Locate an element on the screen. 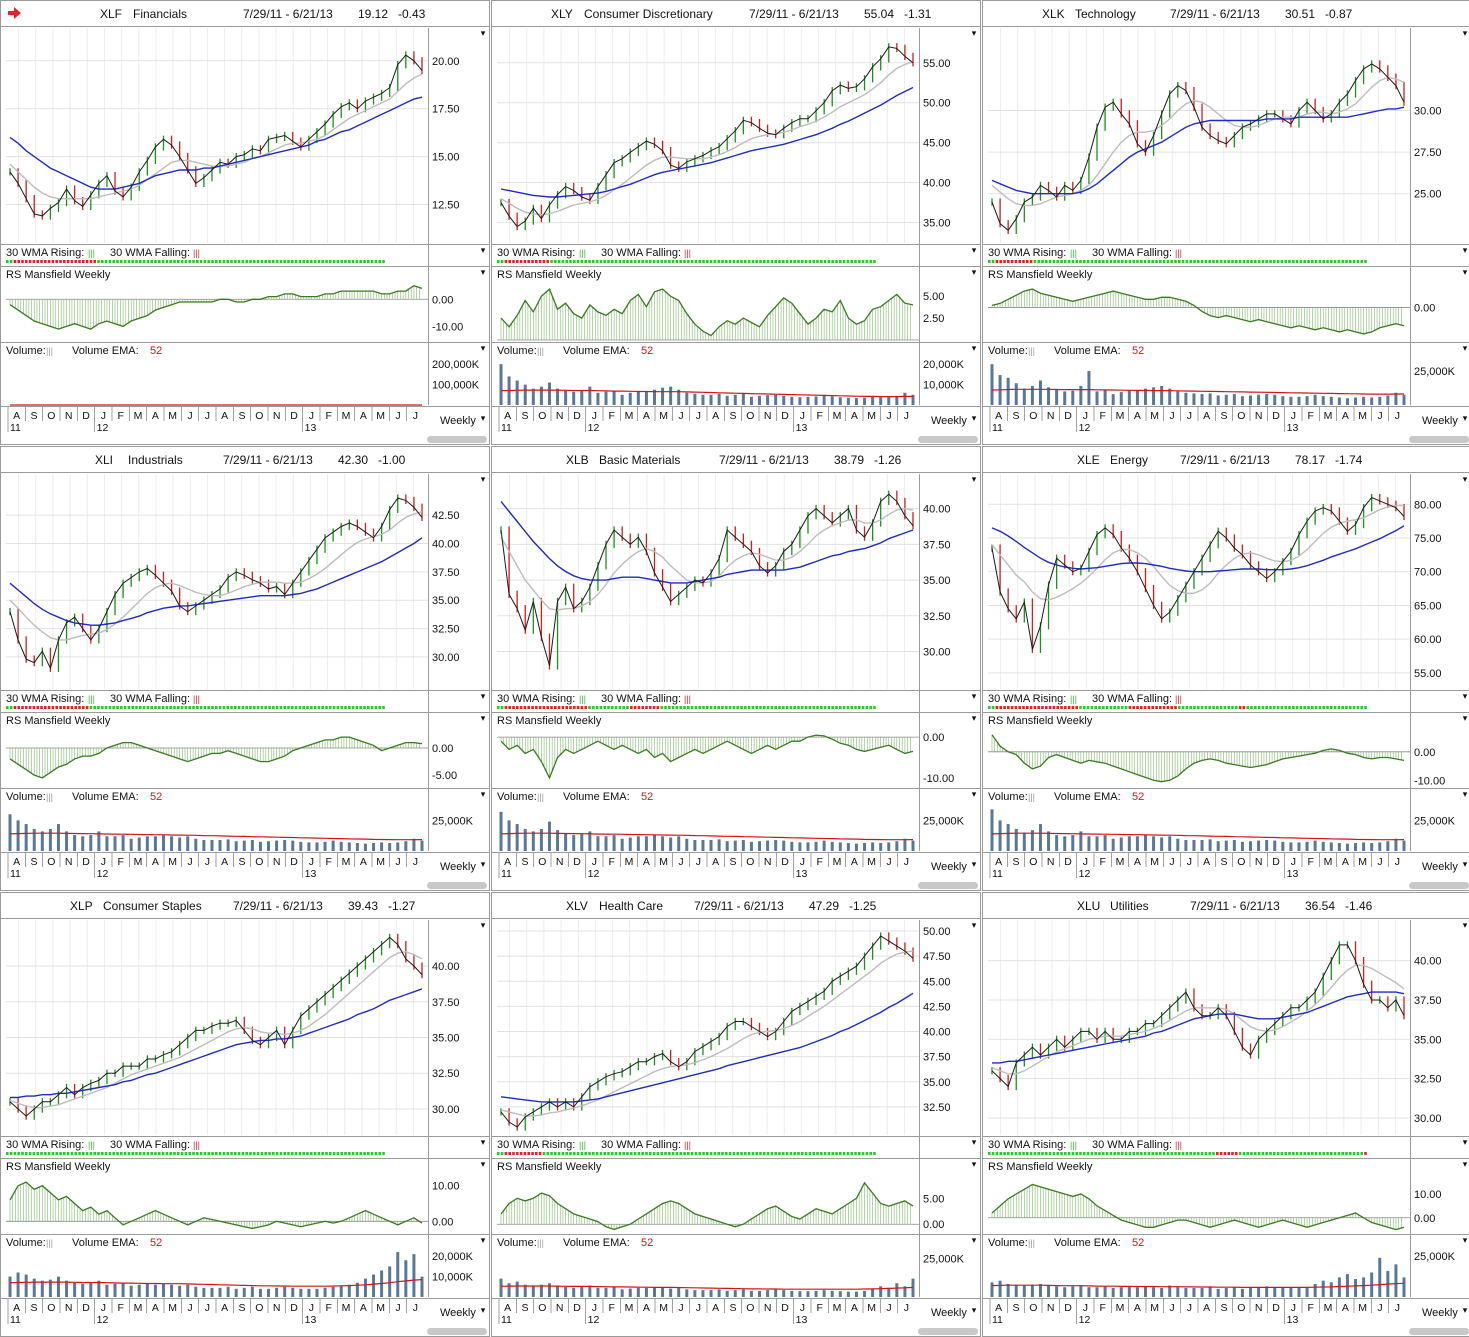  red-arrow-icon is located at coordinates (14, 13).